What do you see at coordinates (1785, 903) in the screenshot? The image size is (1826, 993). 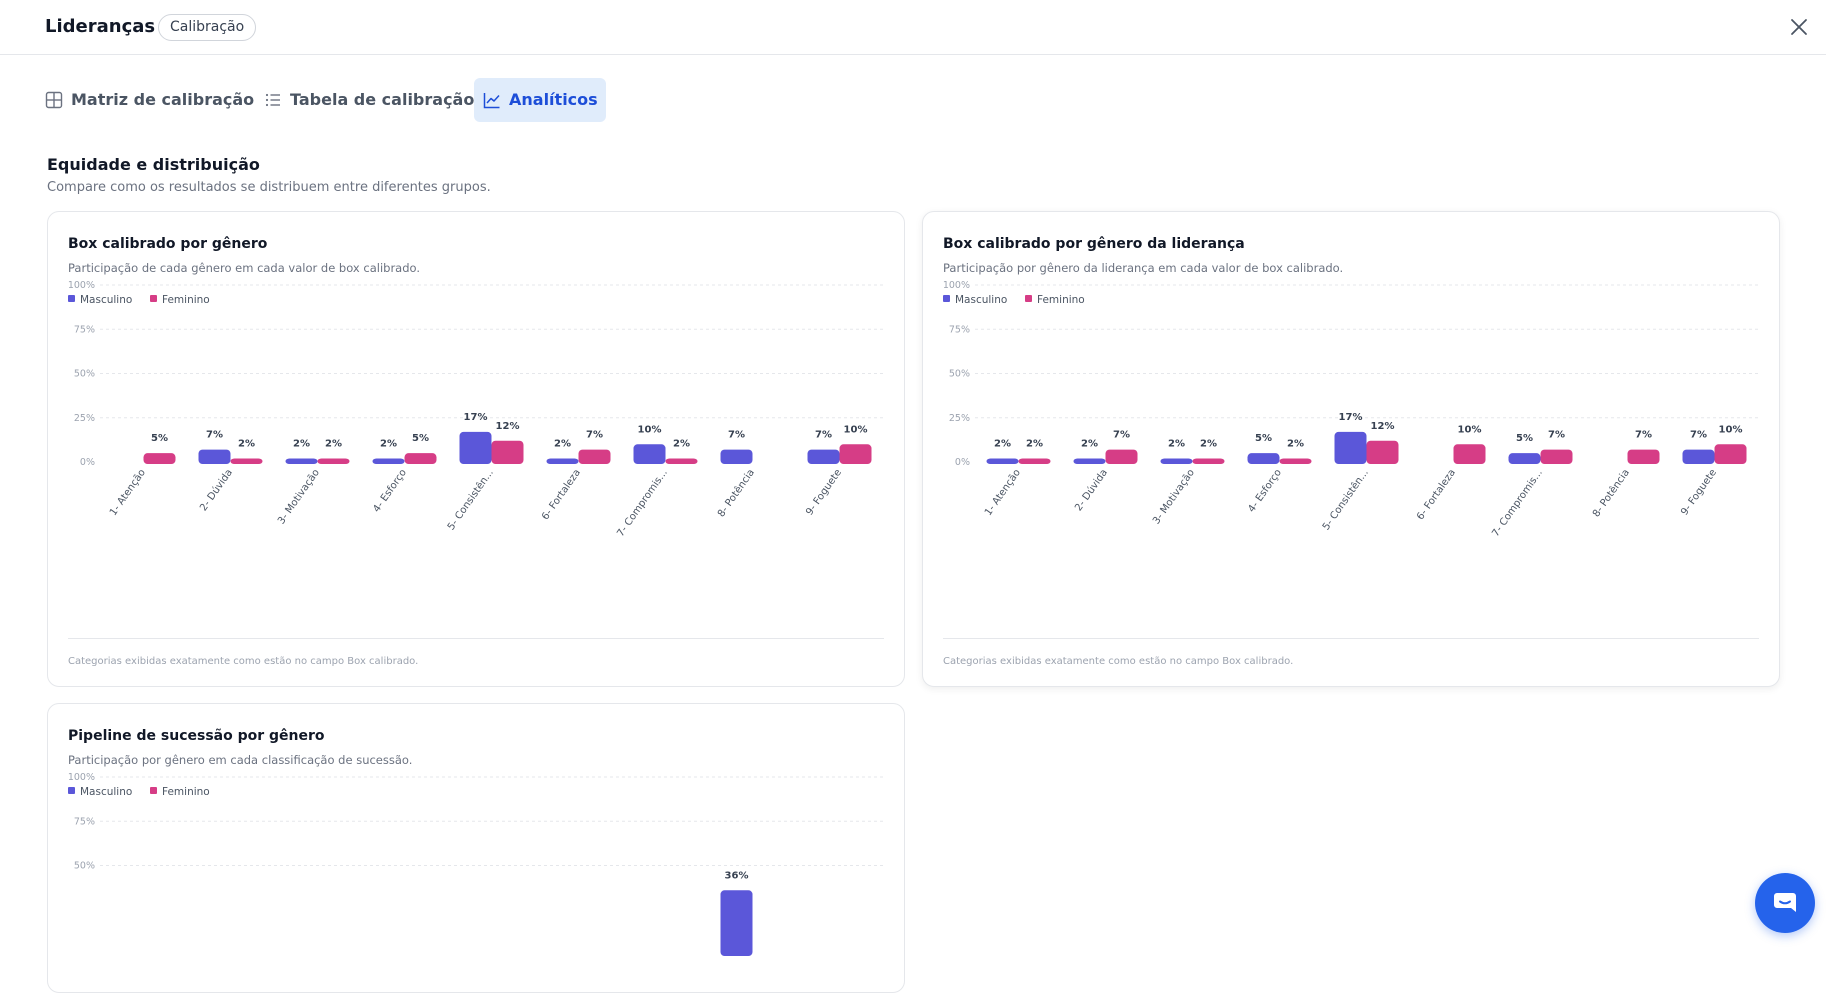 I see `chat-button` at bounding box center [1785, 903].